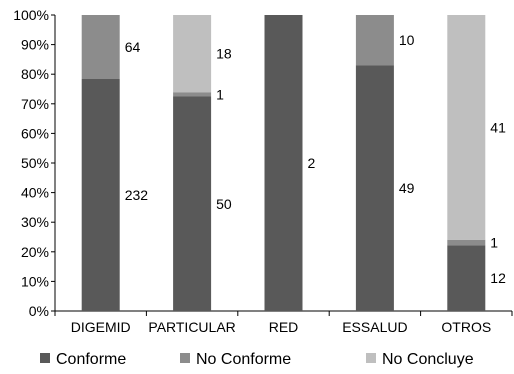 Image resolution: width=514 pixels, height=374 pixels. I want to click on x-tick-label: DIGEMID, so click(101, 327).